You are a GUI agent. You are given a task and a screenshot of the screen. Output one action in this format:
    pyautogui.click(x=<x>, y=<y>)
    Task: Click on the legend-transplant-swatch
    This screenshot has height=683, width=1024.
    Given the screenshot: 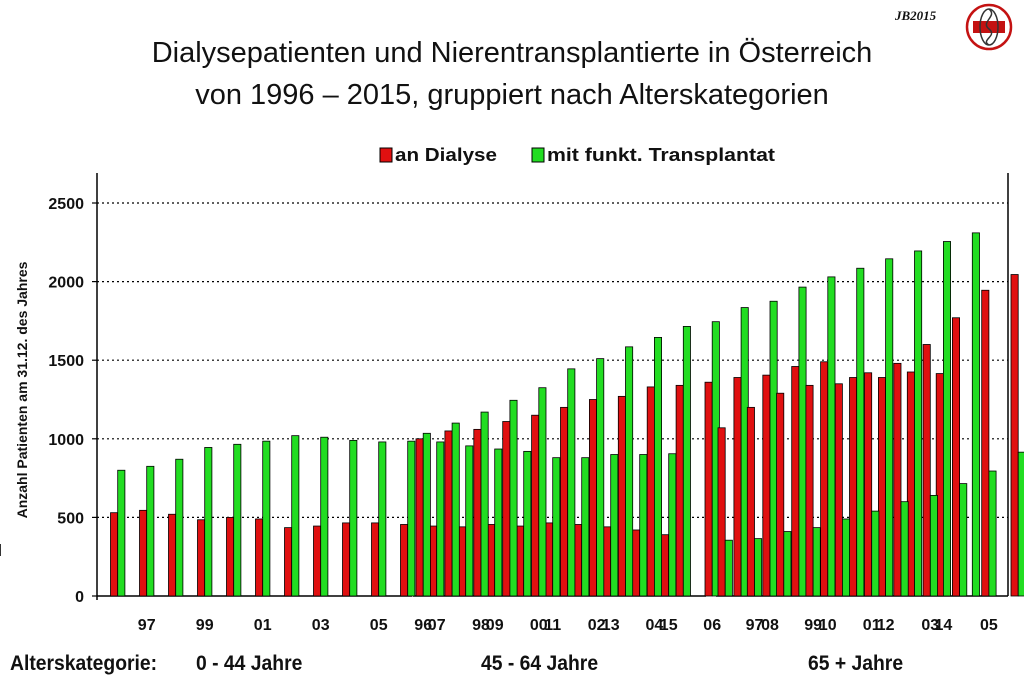 What is the action you would take?
    pyautogui.click(x=538, y=155)
    